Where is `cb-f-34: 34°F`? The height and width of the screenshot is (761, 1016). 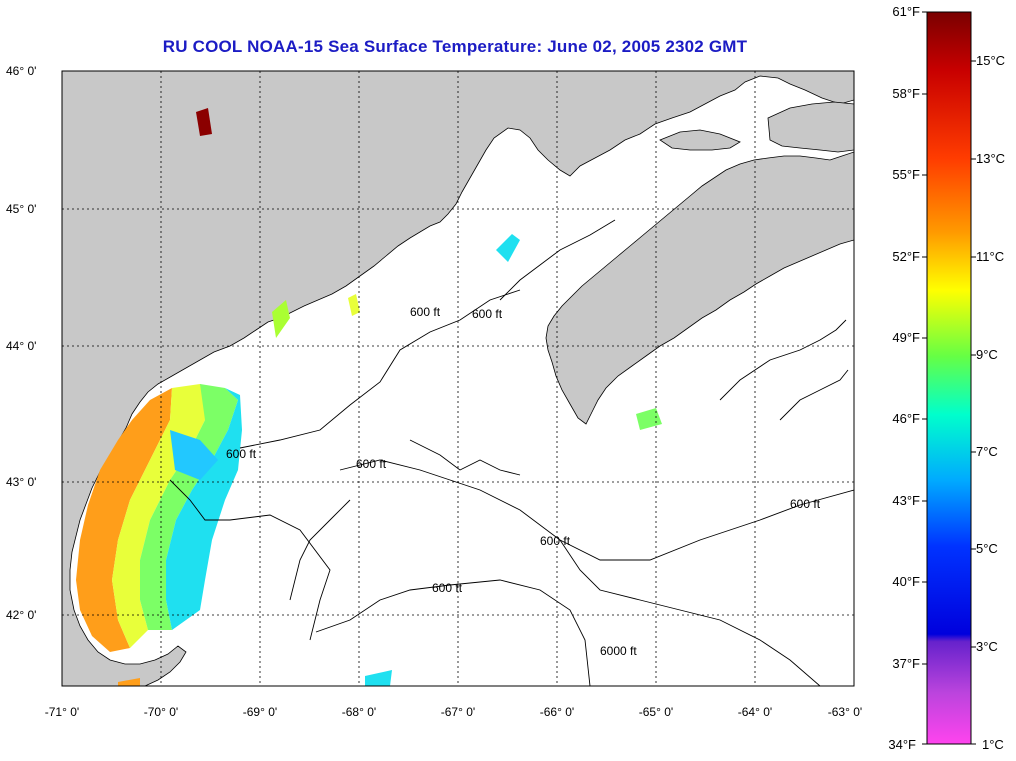 cb-f-34: 34°F is located at coordinates (902, 744).